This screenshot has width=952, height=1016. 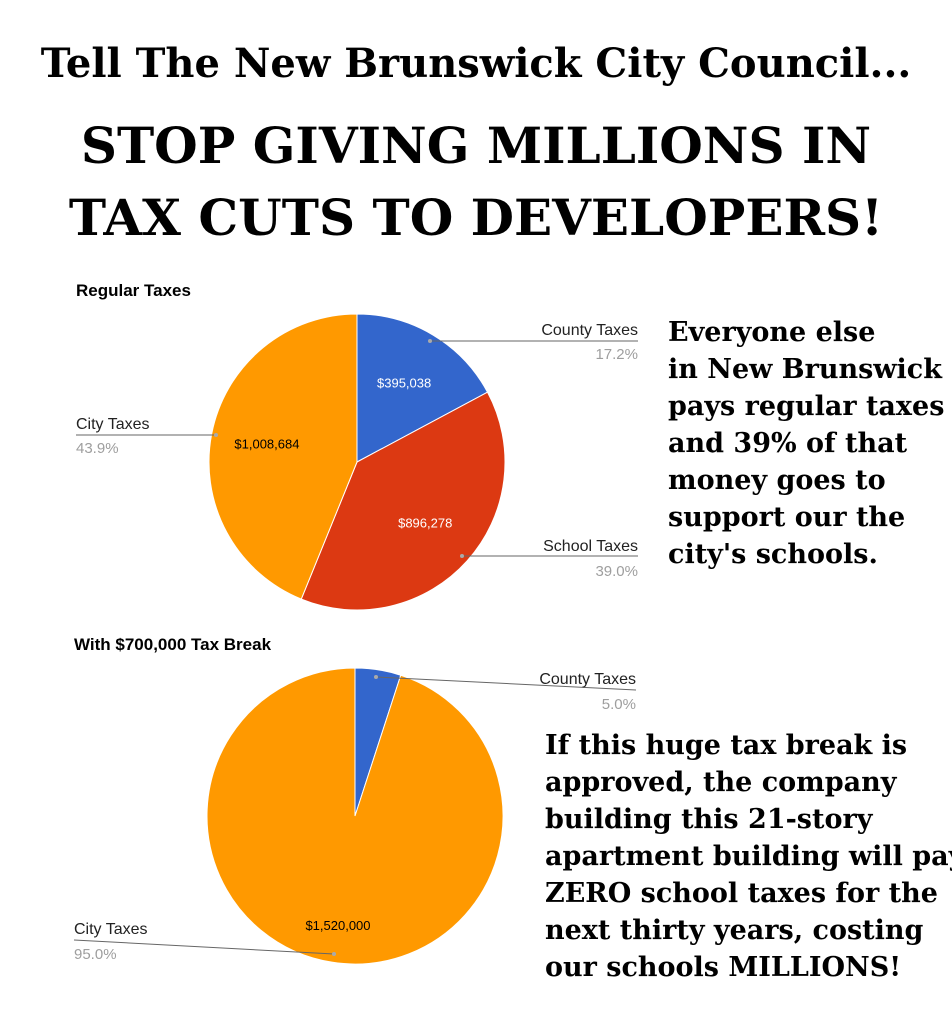 I want to click on legend-percent-county: 17.2%, so click(x=616, y=354).